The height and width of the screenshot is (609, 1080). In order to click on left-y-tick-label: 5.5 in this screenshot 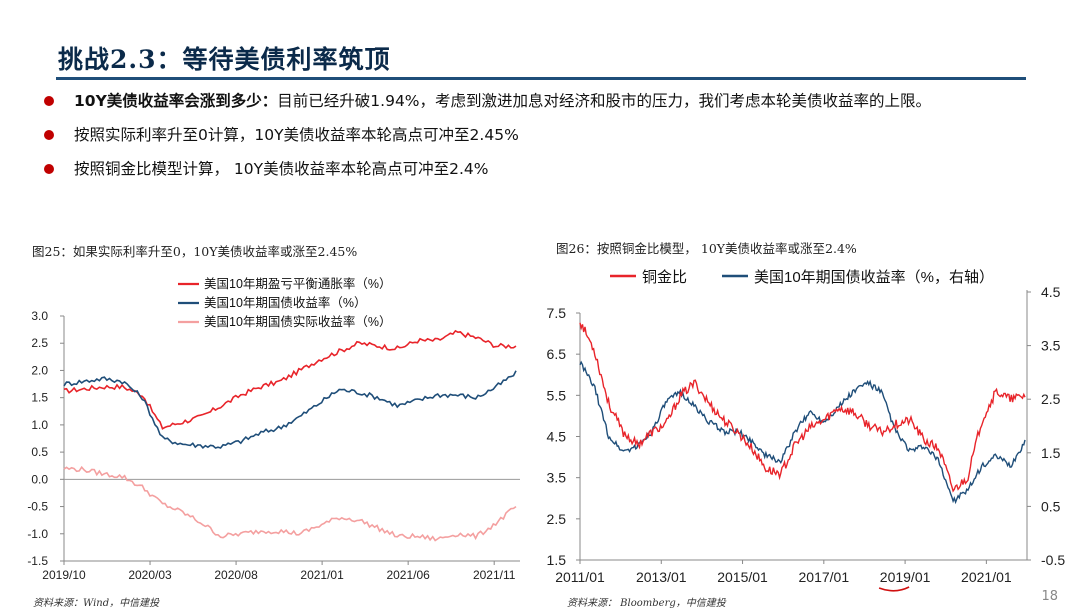, I will do `click(557, 395)`.